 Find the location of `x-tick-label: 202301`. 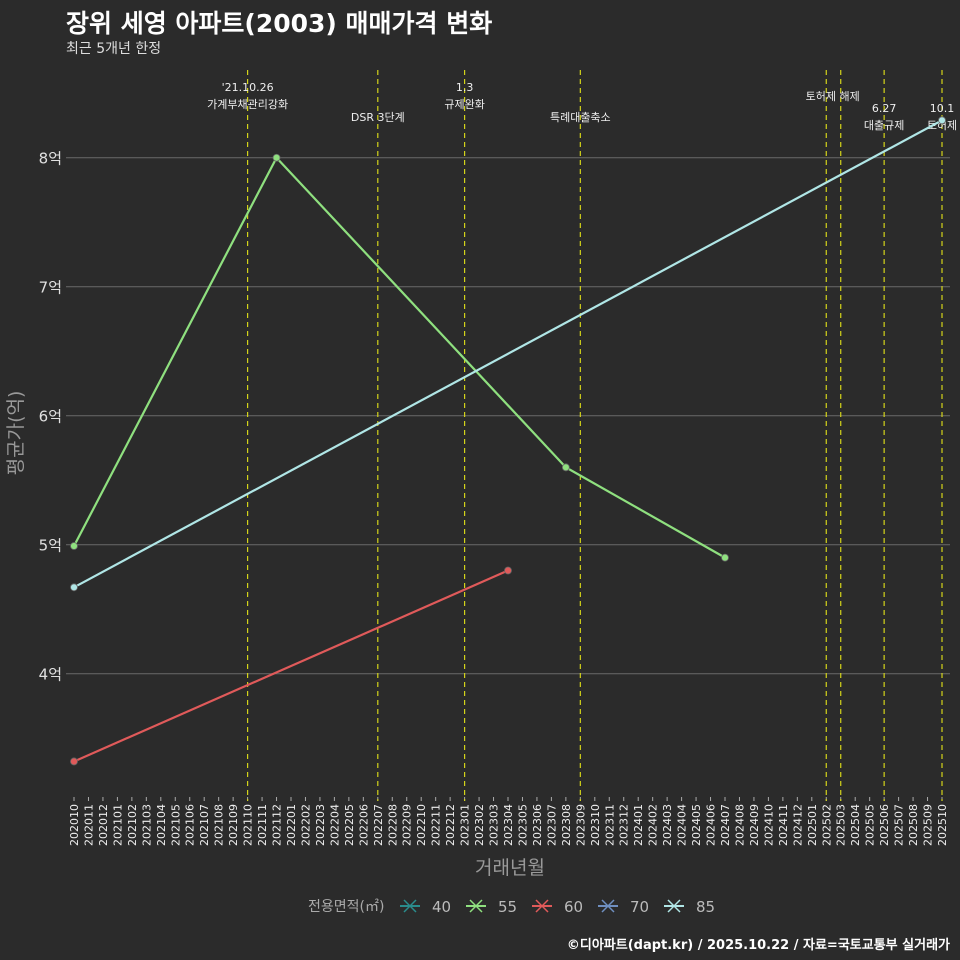

x-tick-label: 202301 is located at coordinates (465, 825).